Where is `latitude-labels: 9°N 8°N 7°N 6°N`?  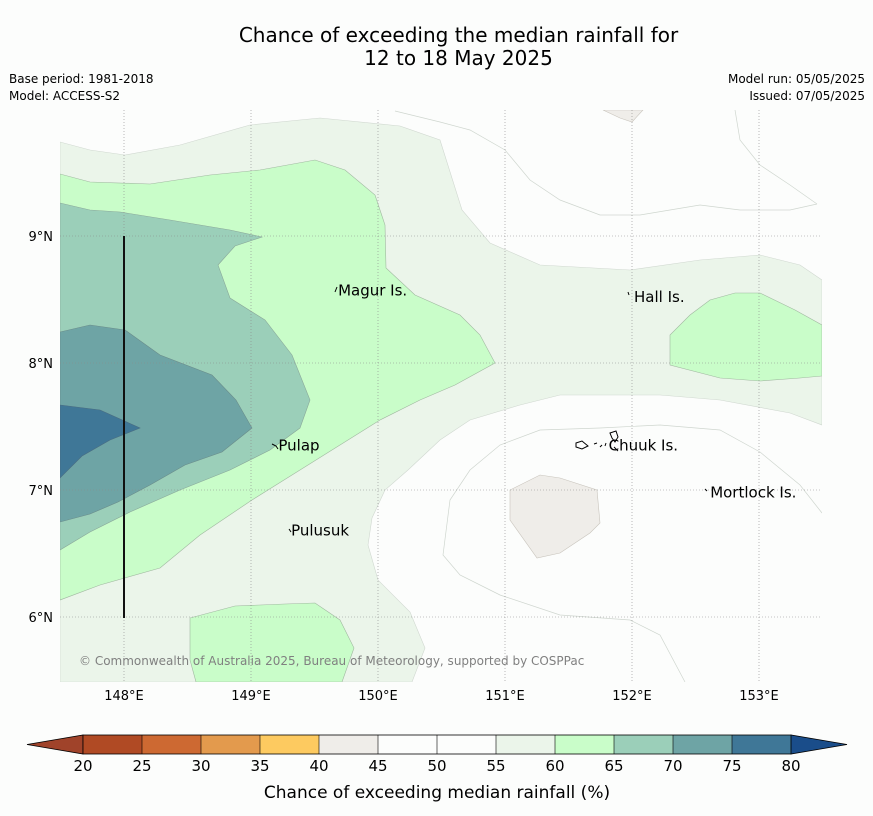 latitude-labels: 9°N 8°N 7°N 6°N is located at coordinates (41, 428).